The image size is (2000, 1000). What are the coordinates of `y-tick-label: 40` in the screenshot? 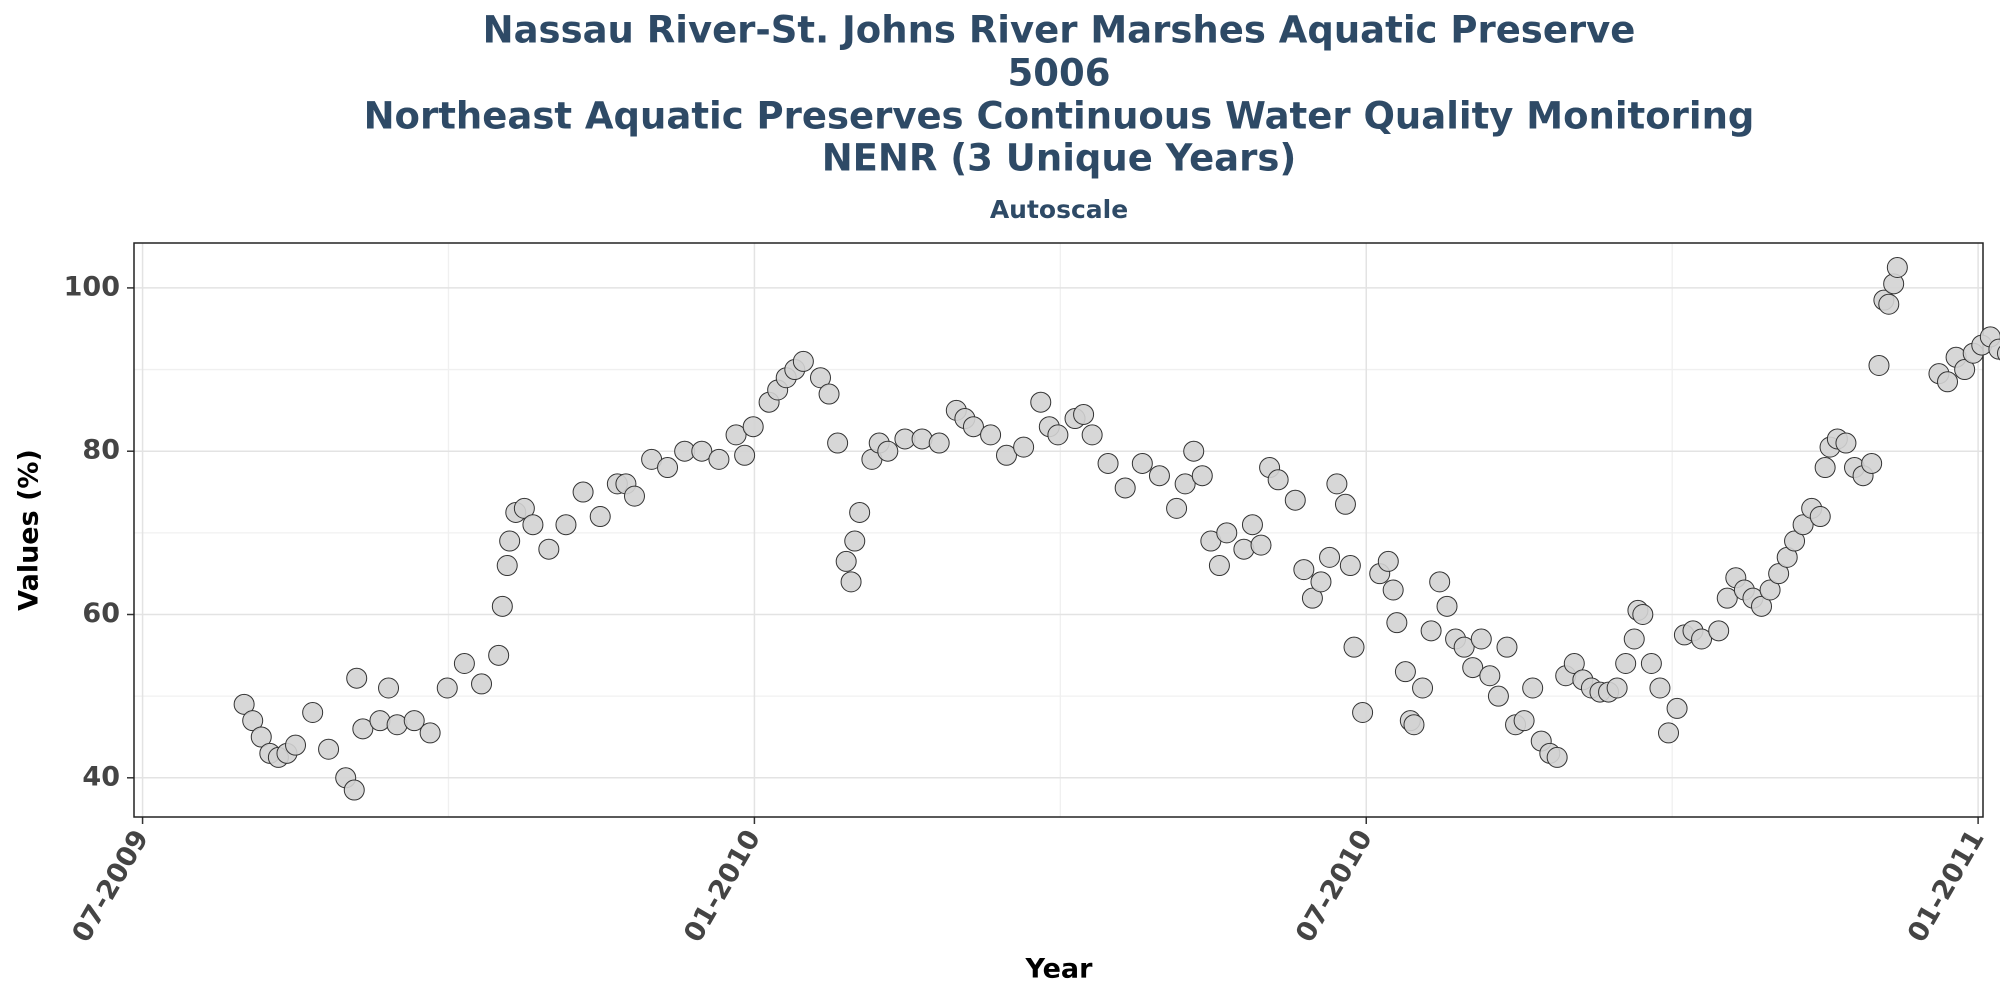 It's located at (101, 776).